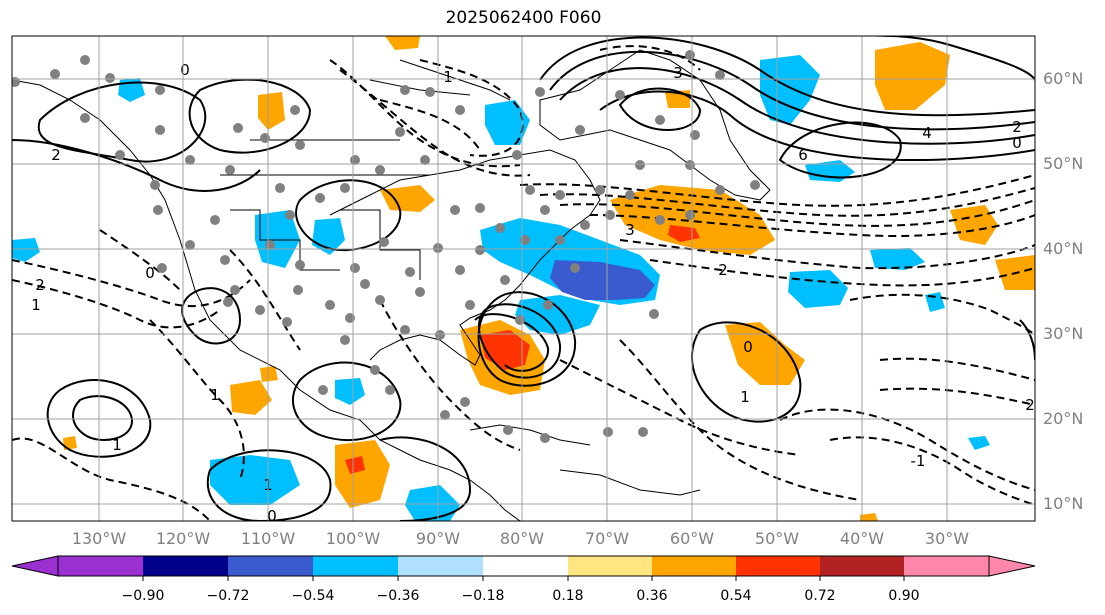 This screenshot has height=615, width=1105. Describe the element at coordinates (651, 596) in the screenshot. I see `colorbar-tick-label: 0.36` at that location.